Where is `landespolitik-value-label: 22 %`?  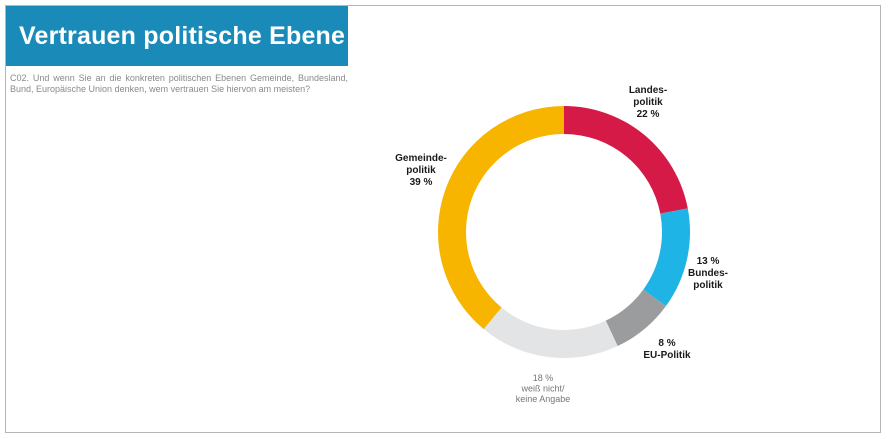 landespolitik-value-label: 22 % is located at coordinates (648, 114).